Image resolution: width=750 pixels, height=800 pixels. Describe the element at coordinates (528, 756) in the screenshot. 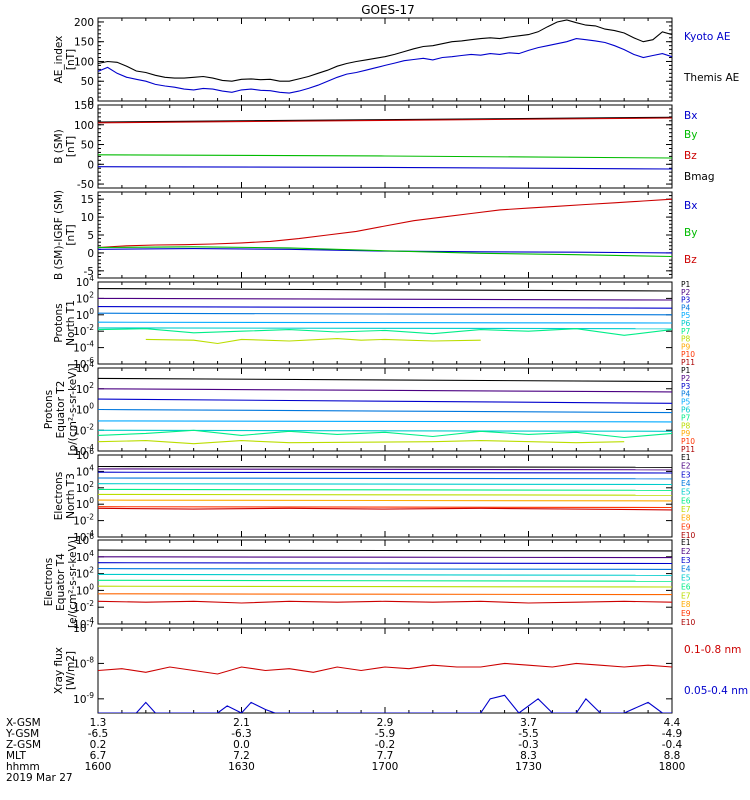

I see `x-tick-value: 8.3` at that location.